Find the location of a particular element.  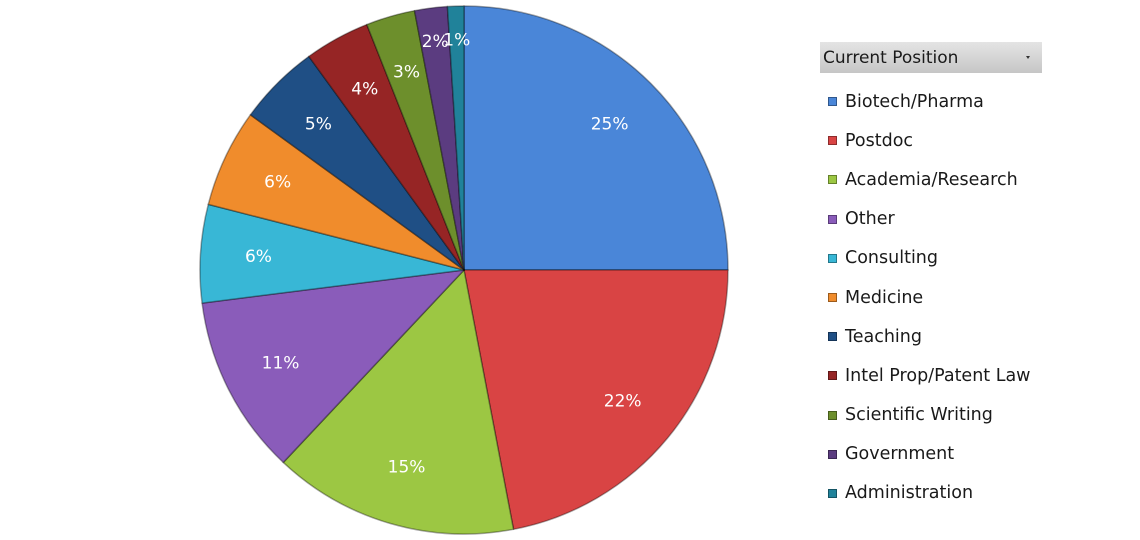

legend-item-label: Academia/Research is located at coordinates (931, 179).